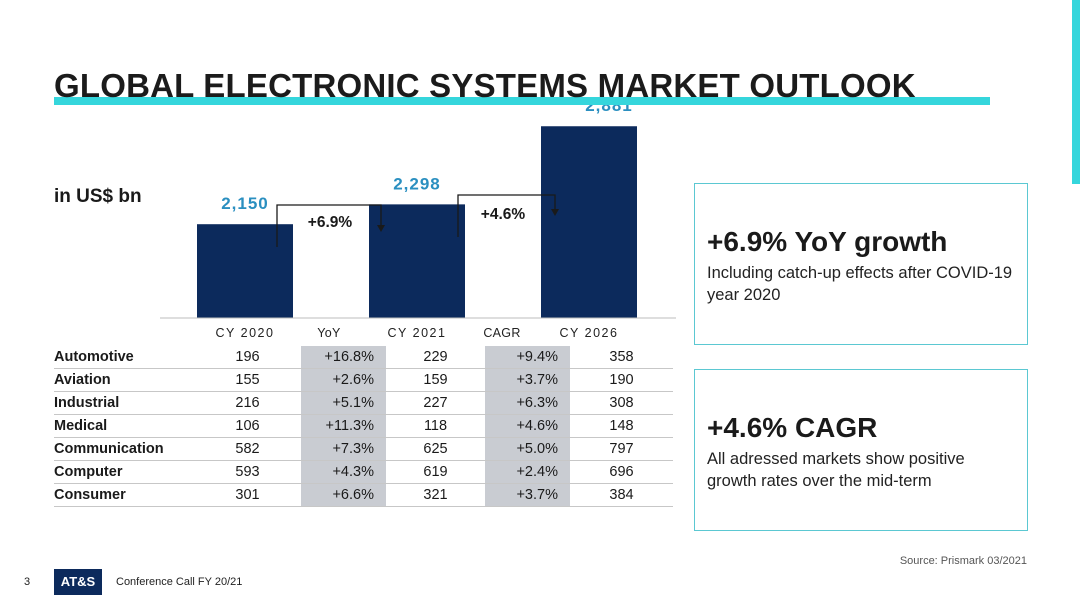 The height and width of the screenshot is (604, 1080). What do you see at coordinates (245, 271) in the screenshot?
I see `bar-cy-2020` at bounding box center [245, 271].